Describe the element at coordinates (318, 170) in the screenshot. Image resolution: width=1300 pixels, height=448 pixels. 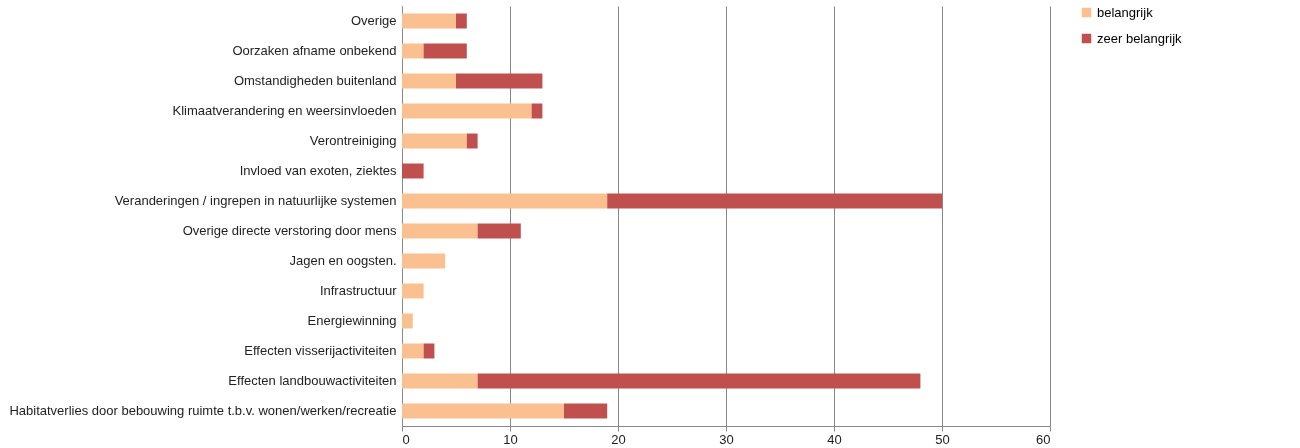
I see `y-tick-label: Invloed van exoten, ziektes` at that location.